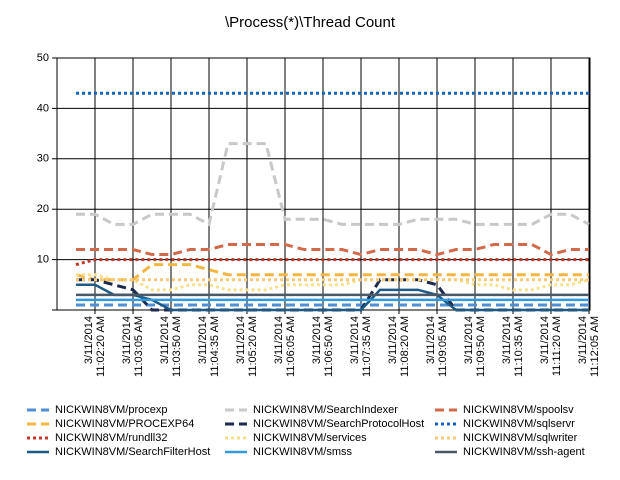 The height and width of the screenshot is (480, 620). I want to click on x-tick-label: 3/11/201411:11:20 AM, so click(551, 346).